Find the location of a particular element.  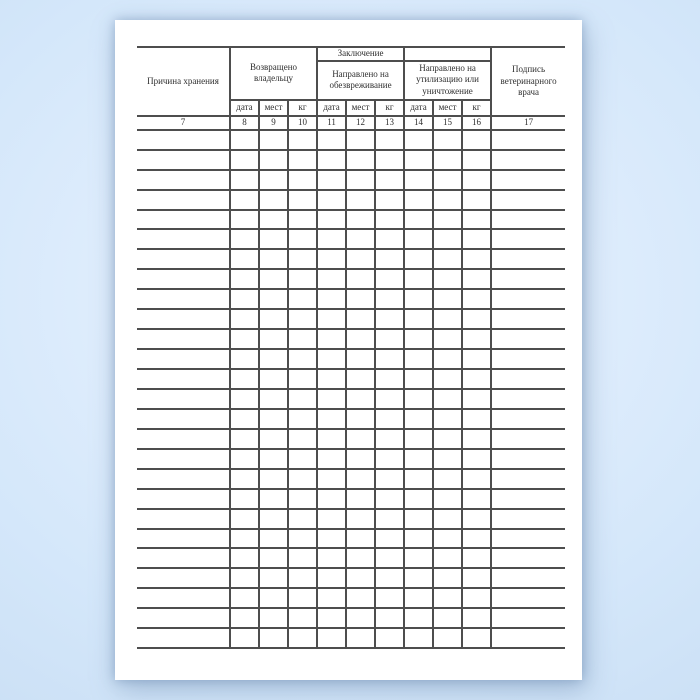

header-sent-for-disposal: Направлено на утилизацию или уничтожение is located at coordinates (447, 80).